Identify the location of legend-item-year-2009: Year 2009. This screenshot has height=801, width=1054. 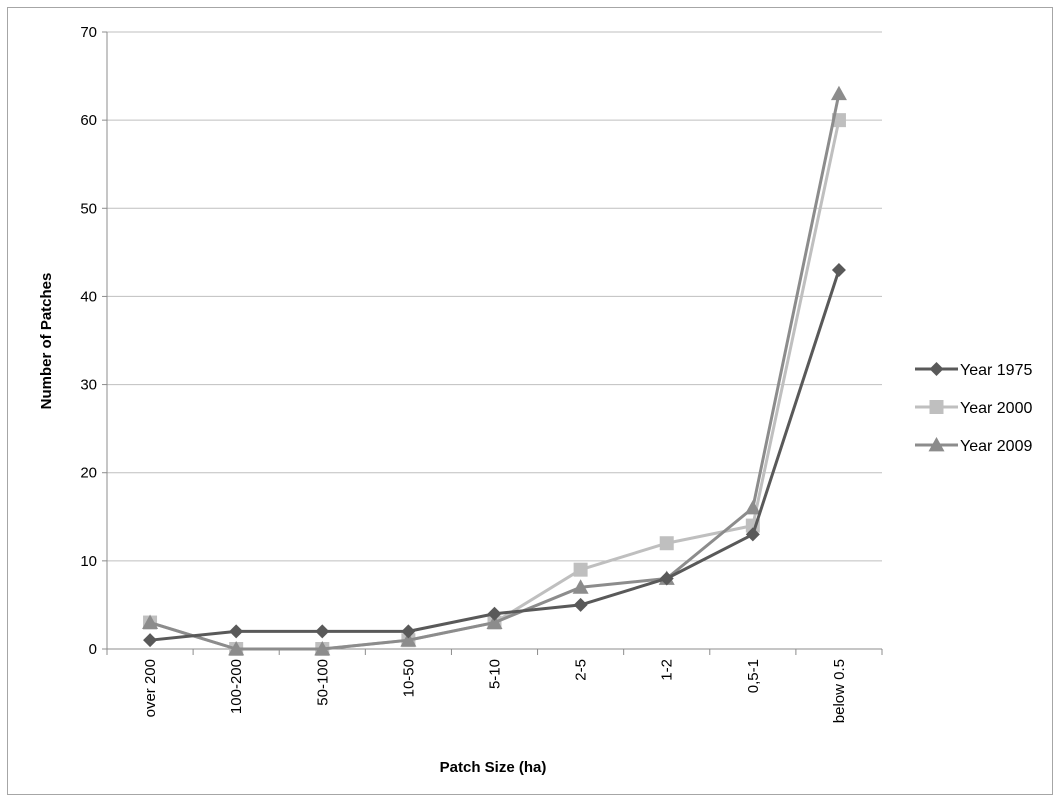
(973, 446).